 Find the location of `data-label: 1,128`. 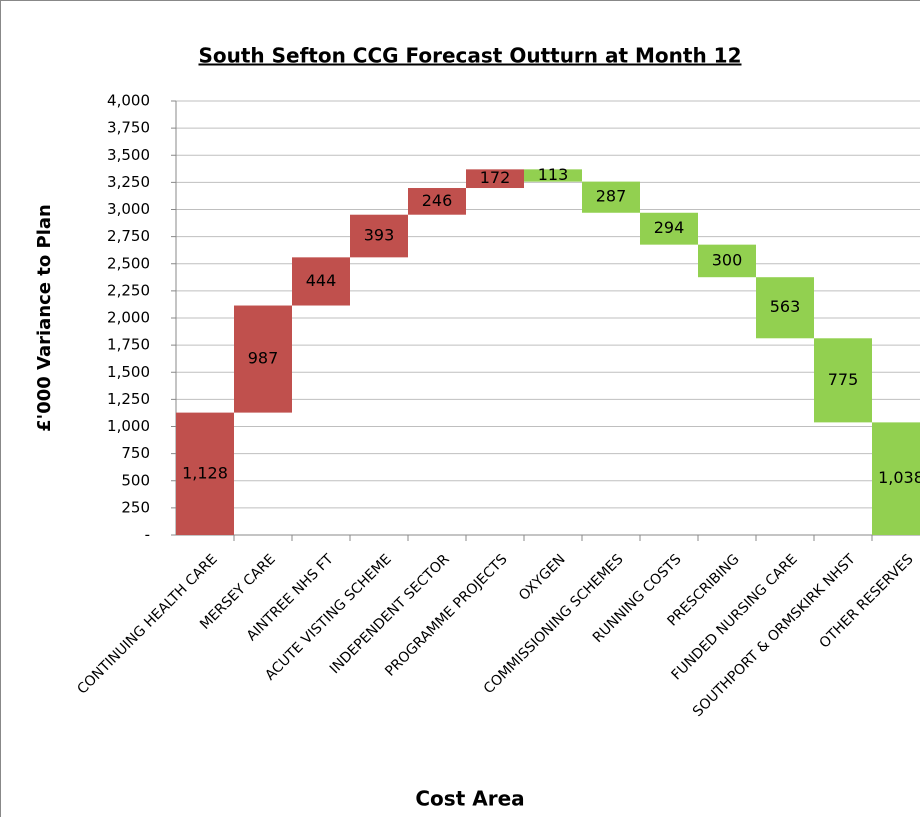

data-label: 1,128 is located at coordinates (205, 472).